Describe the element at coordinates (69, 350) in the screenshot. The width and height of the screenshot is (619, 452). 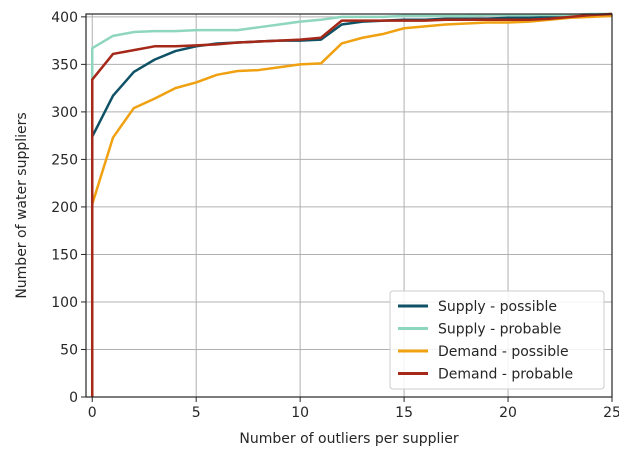
I see `y-tick-label-1: 50` at that location.